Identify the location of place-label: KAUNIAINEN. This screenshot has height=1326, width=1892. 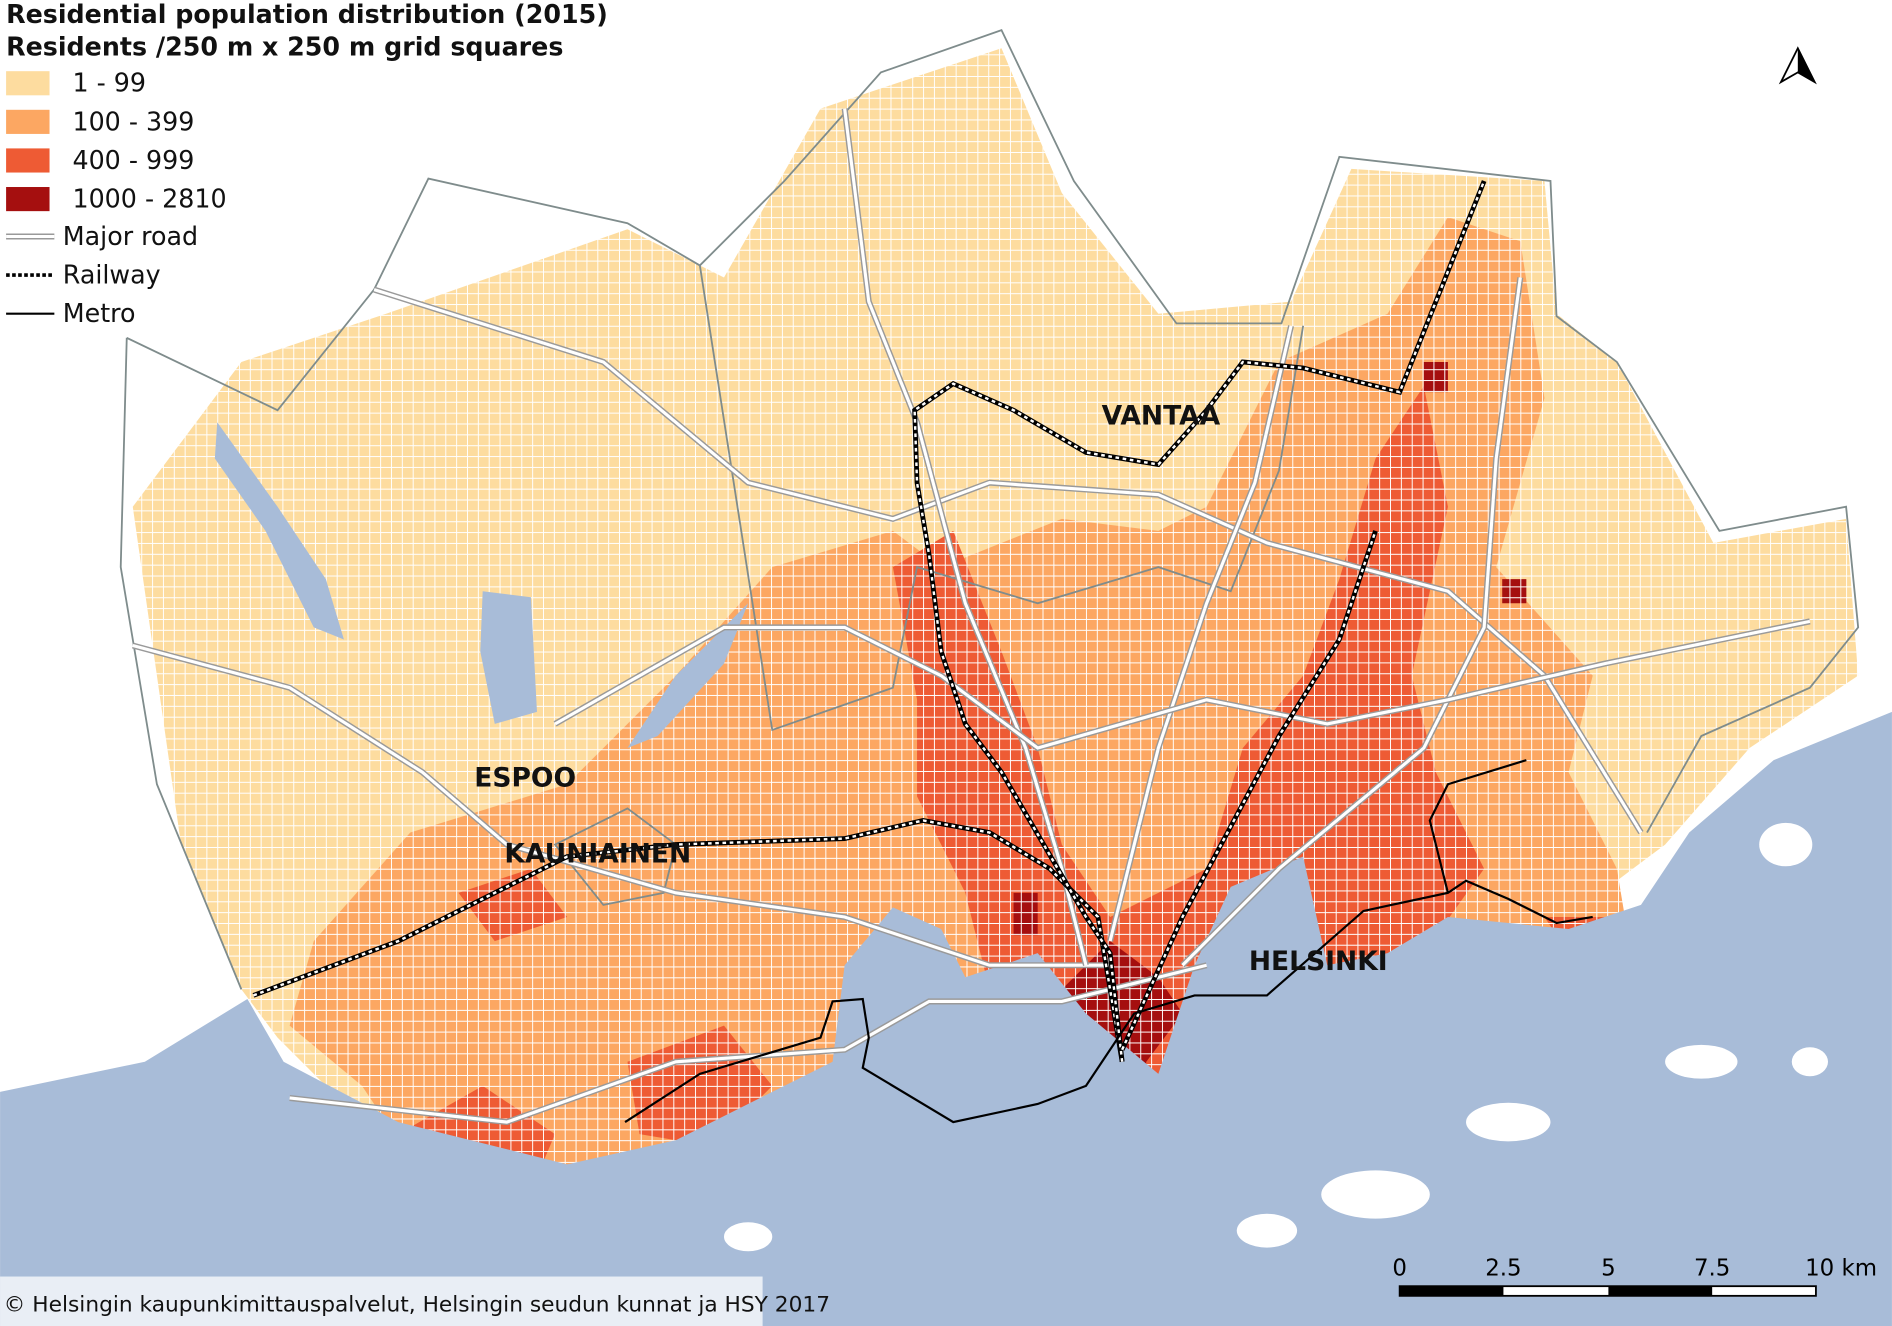
(597, 854).